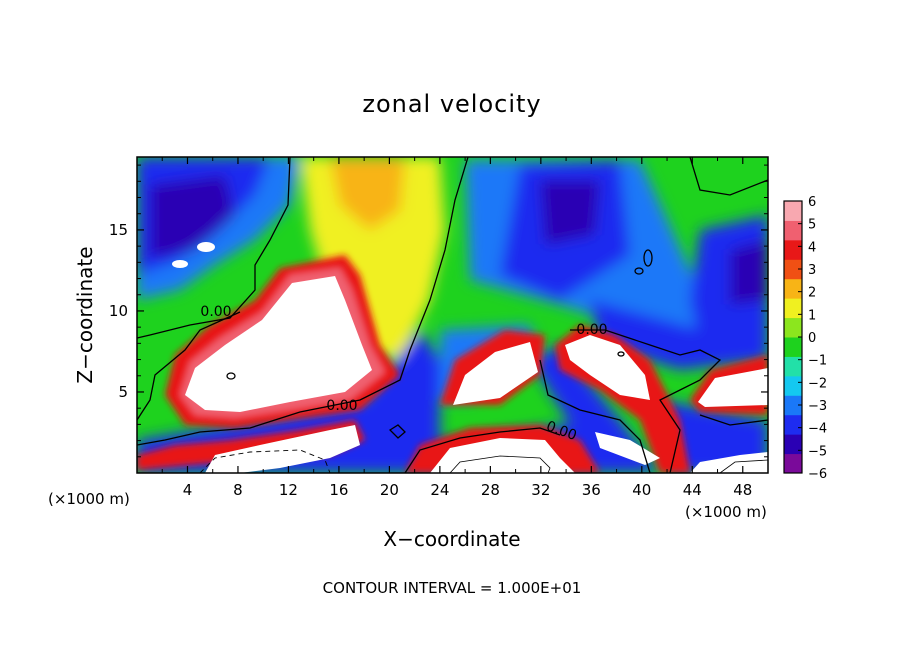 This screenshot has height=654, width=904. Describe the element at coordinates (188, 490) in the screenshot. I see `x-tick-label: 4` at that location.